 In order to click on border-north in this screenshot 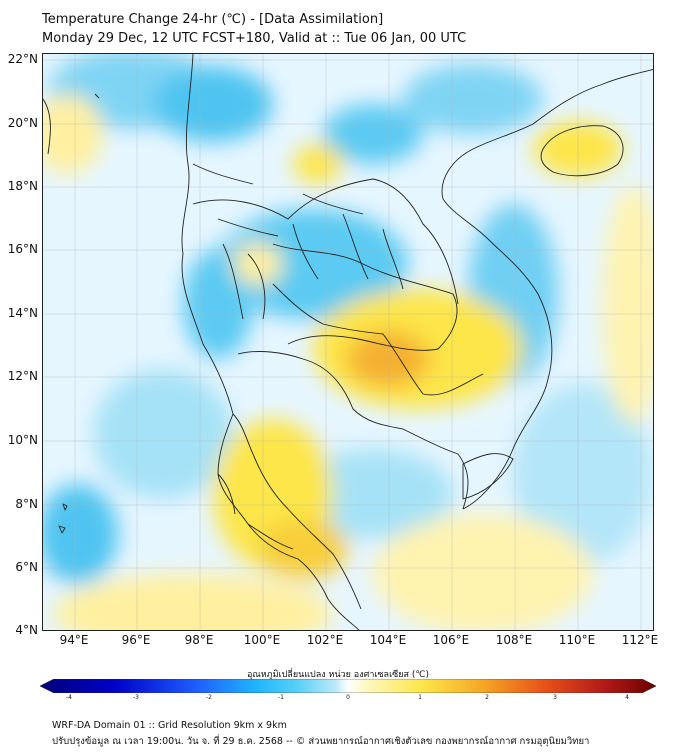, I will do `click(325, 241)`.